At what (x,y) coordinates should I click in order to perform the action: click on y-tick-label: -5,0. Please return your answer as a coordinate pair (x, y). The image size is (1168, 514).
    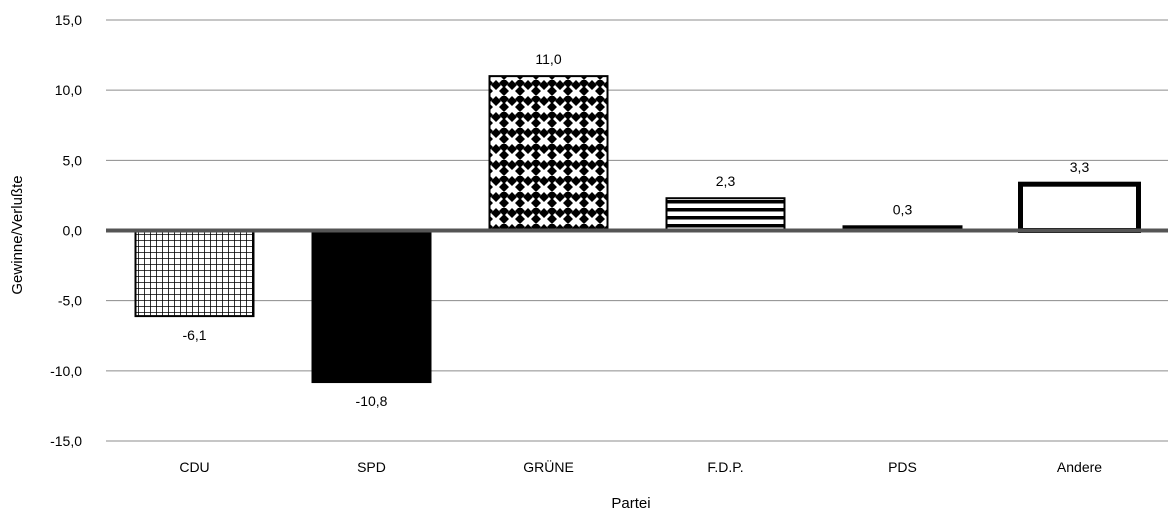
    Looking at the image, I should click on (70, 301).